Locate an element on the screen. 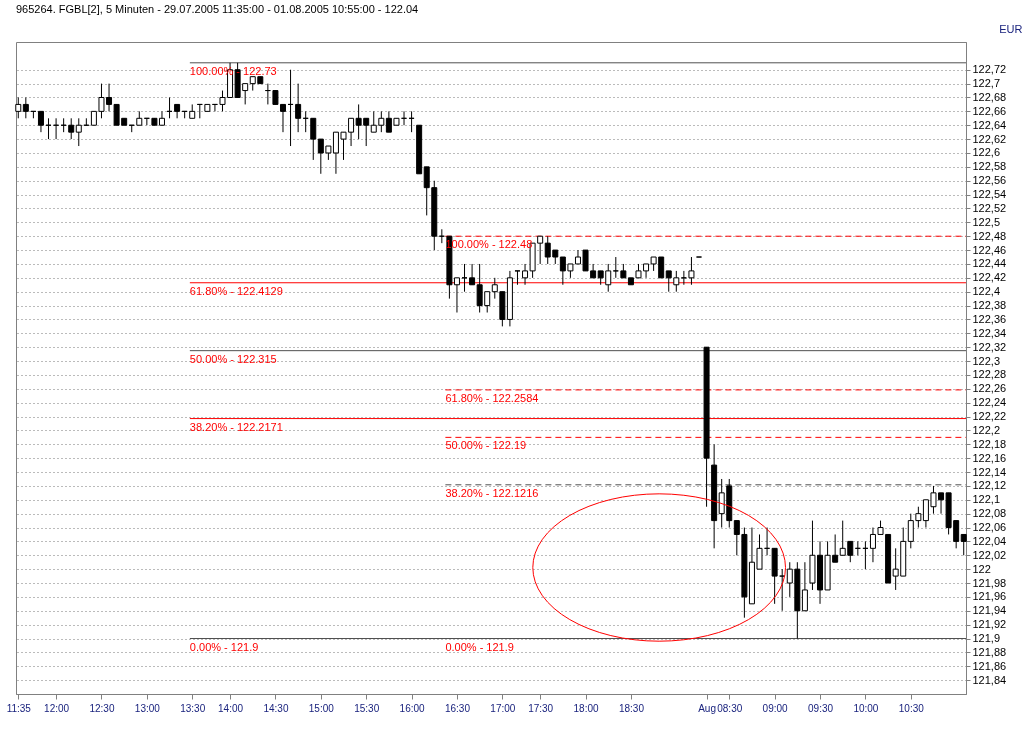  x-tick-label: 13:00 is located at coordinates (147, 708).